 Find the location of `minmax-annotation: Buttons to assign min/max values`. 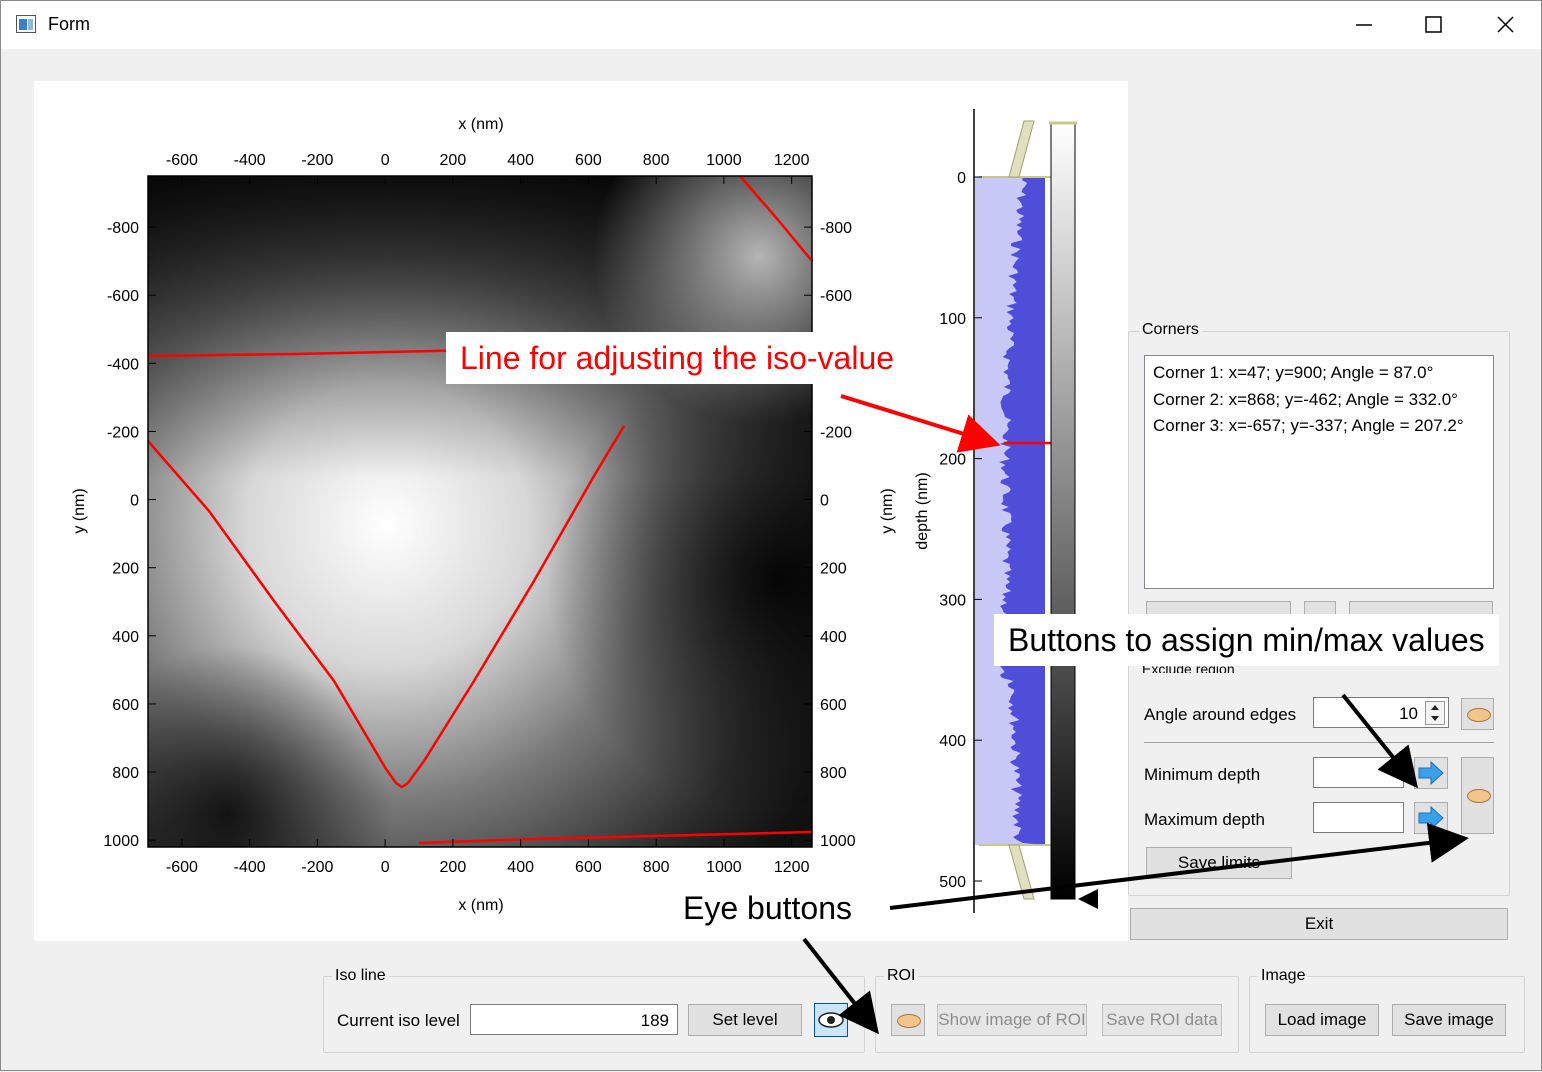

minmax-annotation: Buttons to assign min/max values is located at coordinates (1246, 640).